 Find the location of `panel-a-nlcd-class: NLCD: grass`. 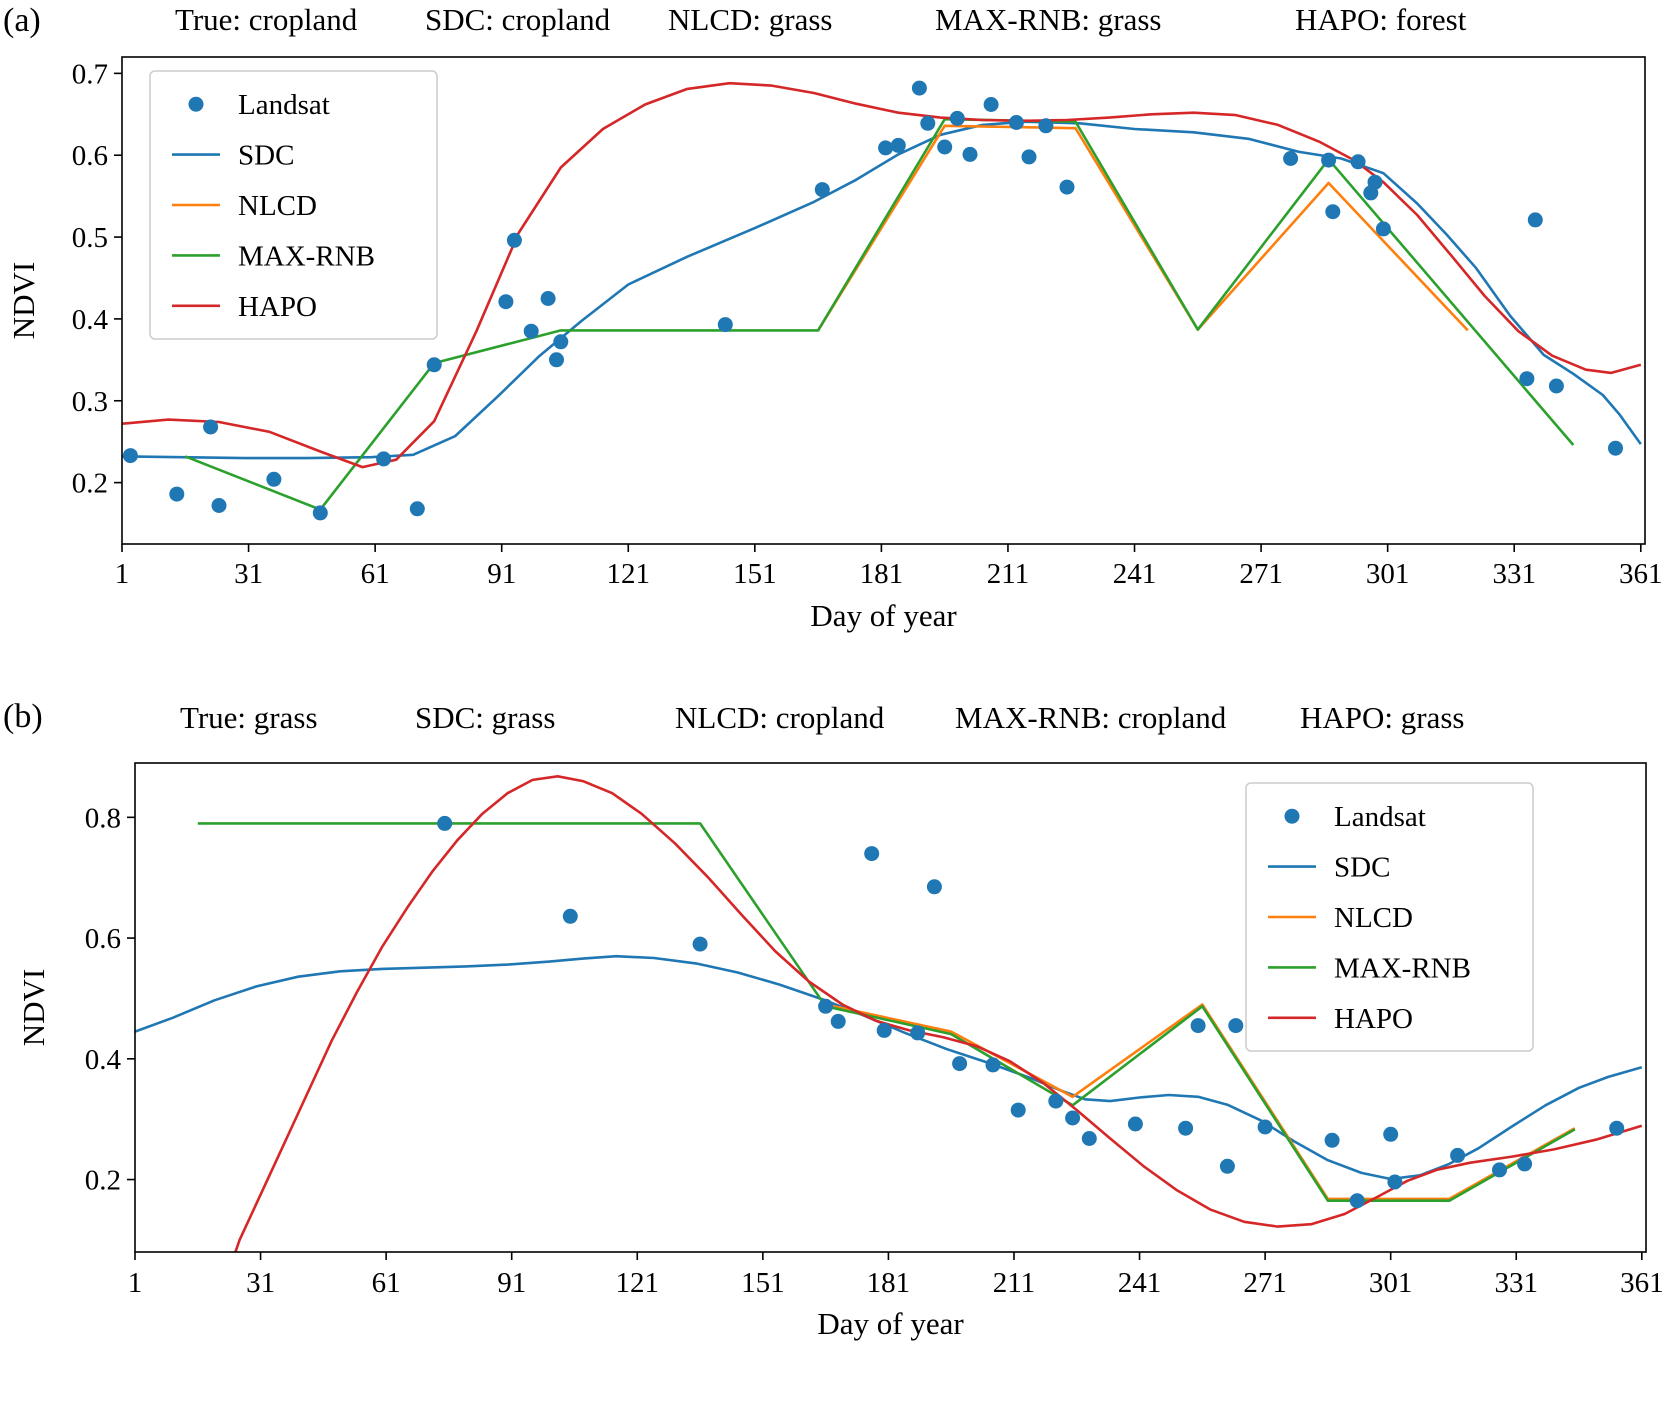

panel-a-nlcd-class: NLCD: grass is located at coordinates (750, 19).